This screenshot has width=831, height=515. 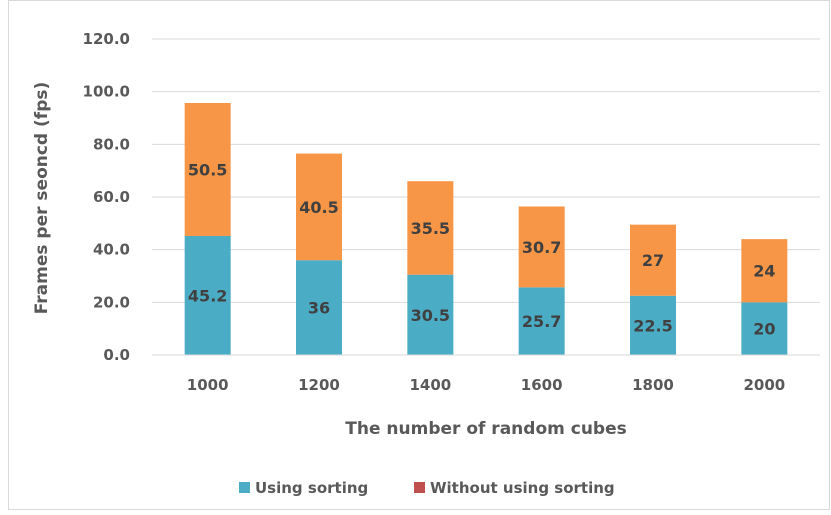 I want to click on bar-without-using-sorting-2000, so click(x=764, y=271).